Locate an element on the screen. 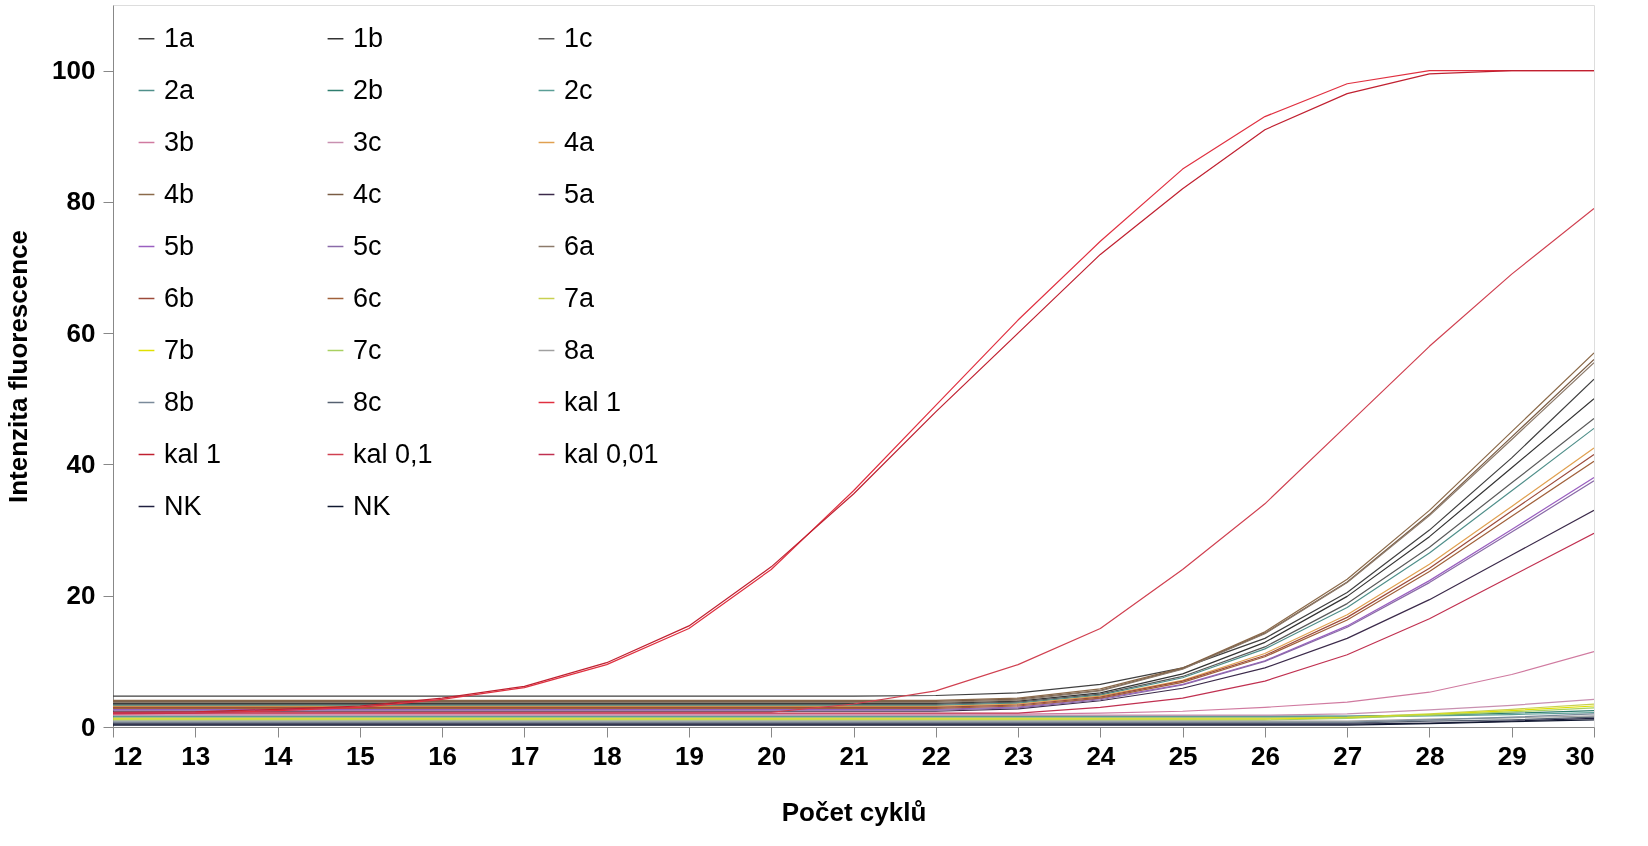  x-tick-label: 15 is located at coordinates (360, 755).